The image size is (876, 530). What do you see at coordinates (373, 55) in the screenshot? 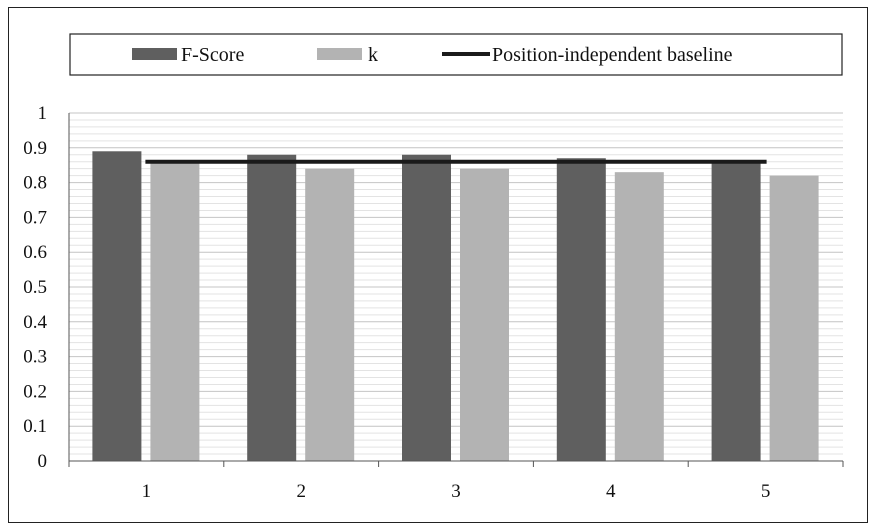
I see `legend-label-k: k` at bounding box center [373, 55].